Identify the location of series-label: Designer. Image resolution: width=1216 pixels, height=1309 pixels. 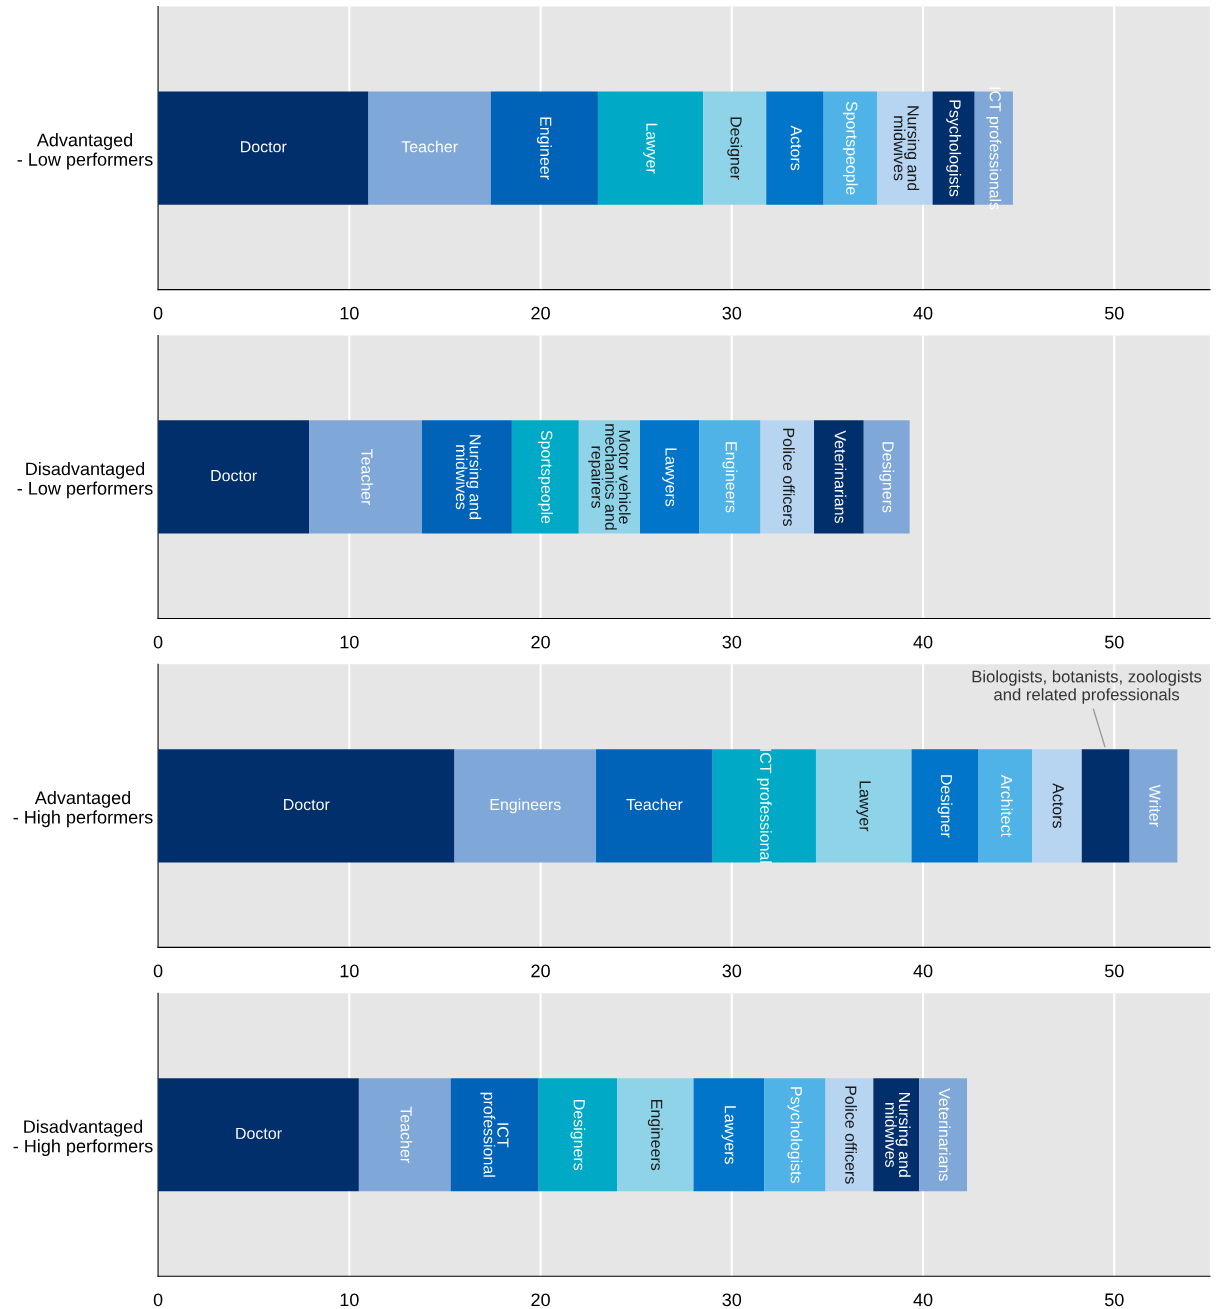
(735, 148).